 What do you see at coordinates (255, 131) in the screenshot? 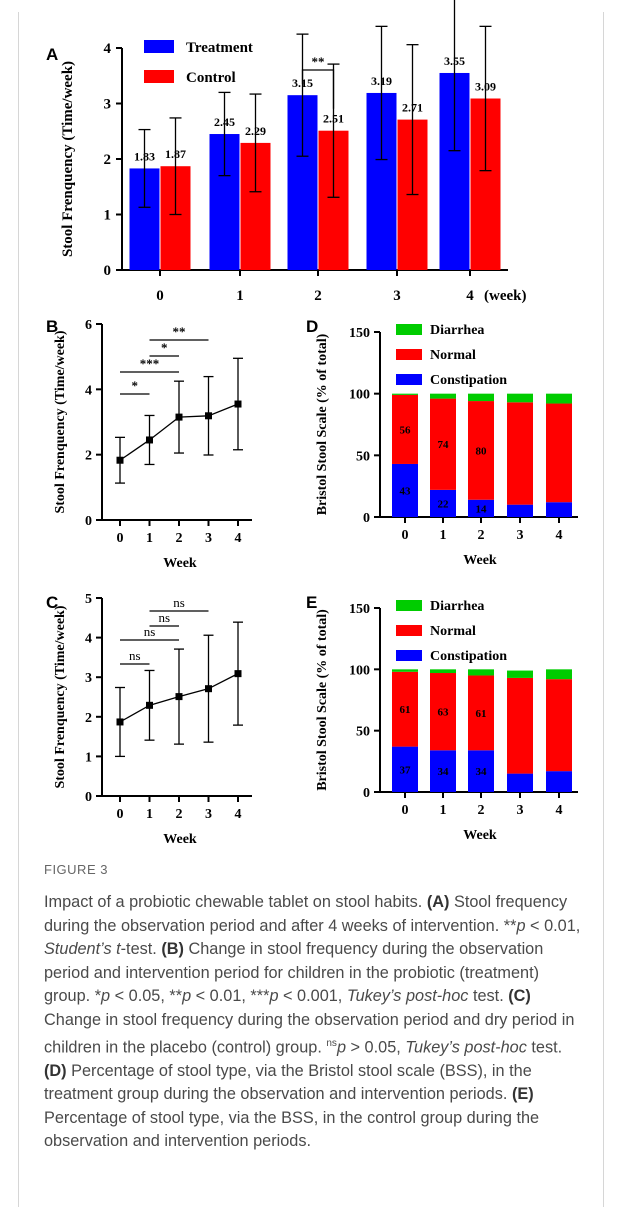
I see `bar-value-label: 2.29` at bounding box center [255, 131].